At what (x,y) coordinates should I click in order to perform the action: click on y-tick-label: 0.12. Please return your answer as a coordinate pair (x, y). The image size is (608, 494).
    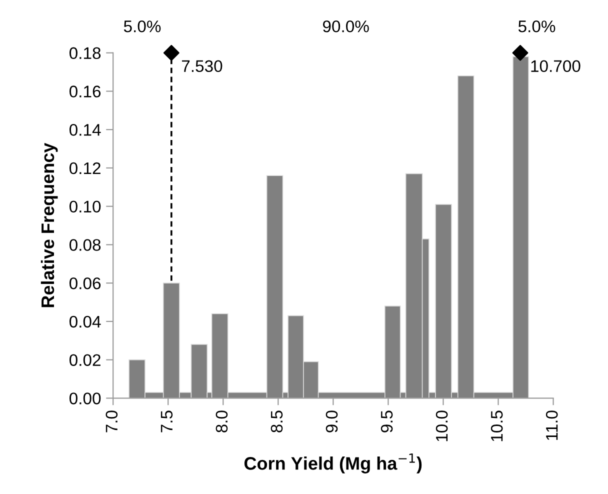
    Looking at the image, I should click on (85, 168).